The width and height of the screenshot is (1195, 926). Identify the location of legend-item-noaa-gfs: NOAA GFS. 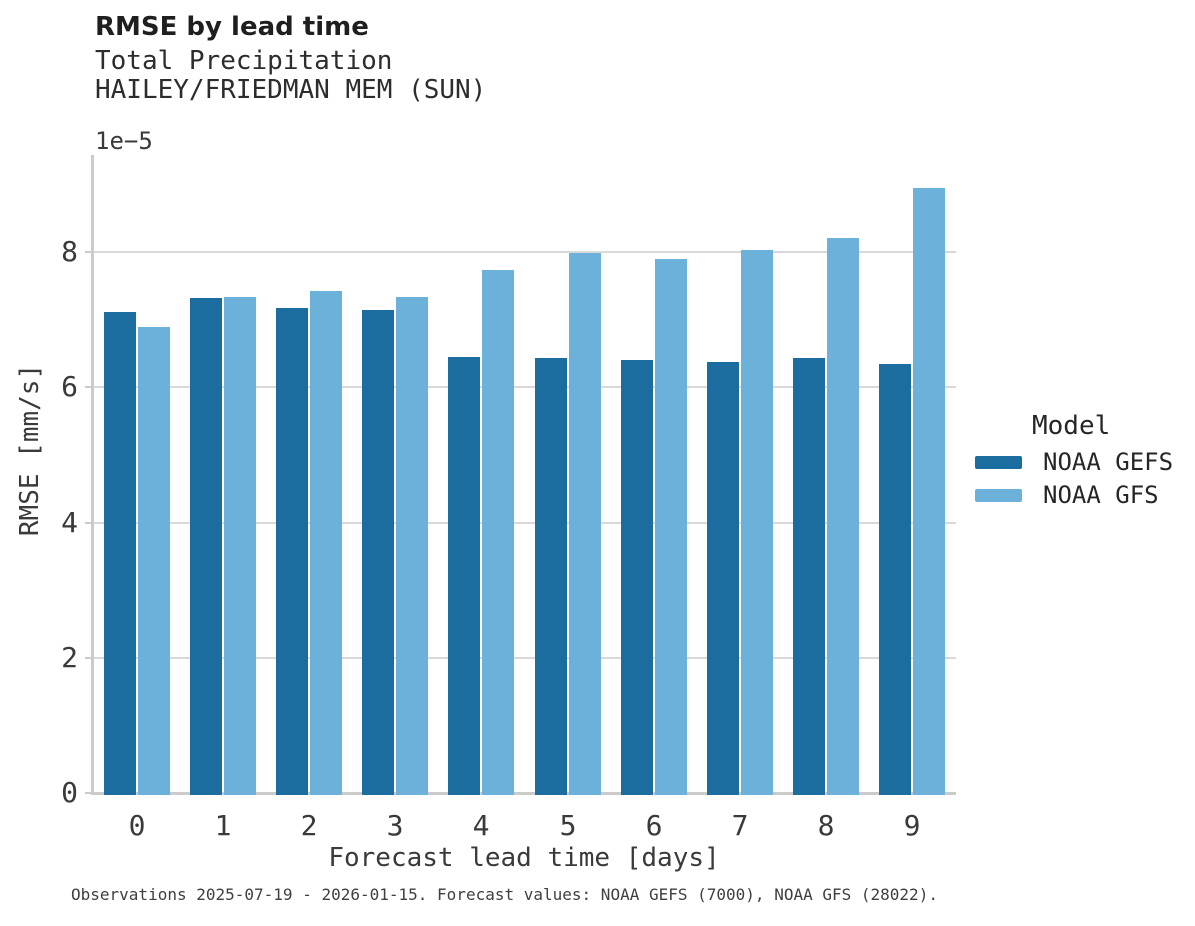
(1067, 495).